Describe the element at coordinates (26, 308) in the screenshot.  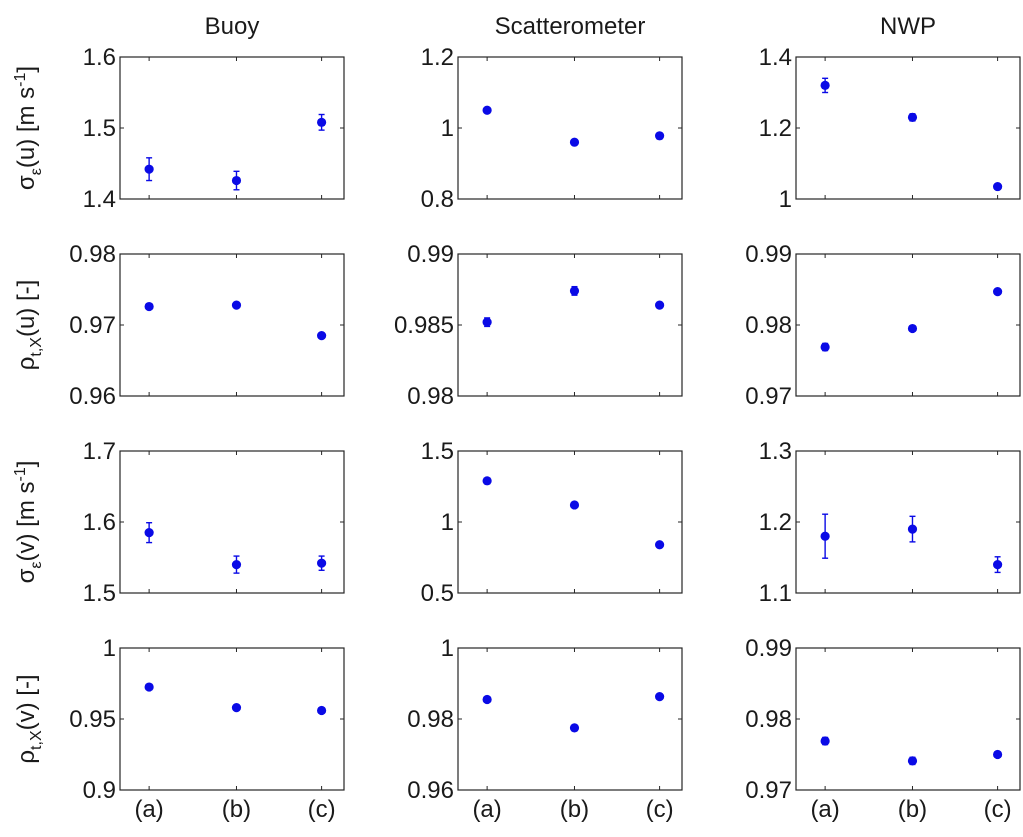
I see `y-axis-label-part: (u) [-]` at that location.